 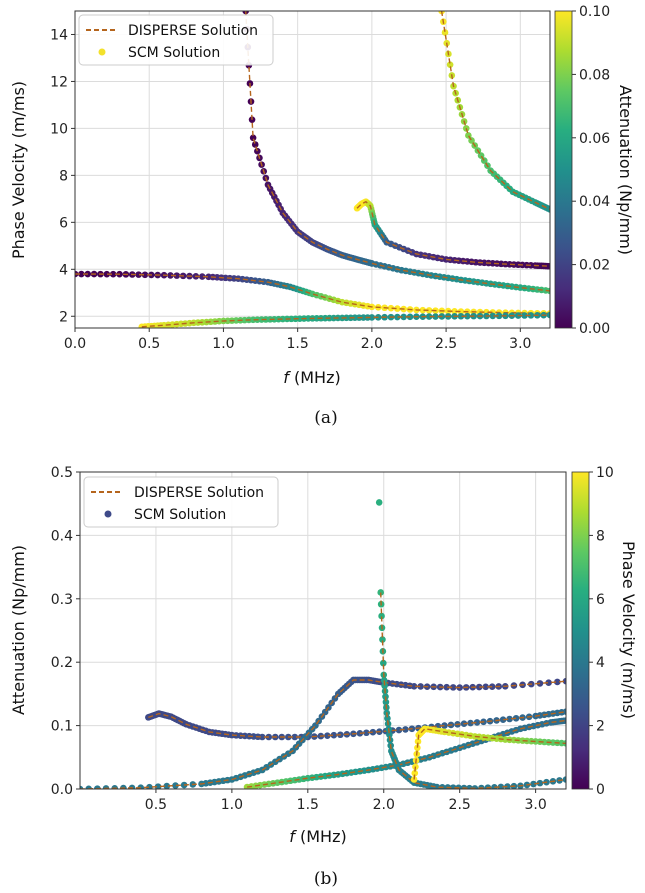 What do you see at coordinates (59, 82) in the screenshot?
I see `y-tick-label: 12` at bounding box center [59, 82].